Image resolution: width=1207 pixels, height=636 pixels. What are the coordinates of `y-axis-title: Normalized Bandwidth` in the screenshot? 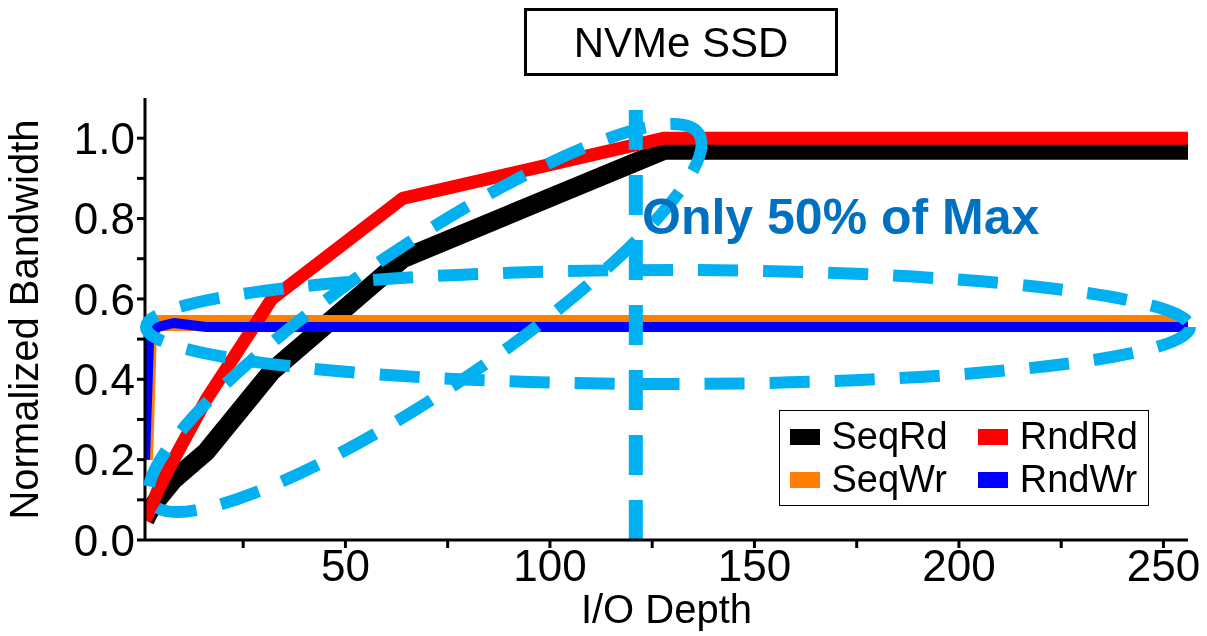 It's located at (24, 319).